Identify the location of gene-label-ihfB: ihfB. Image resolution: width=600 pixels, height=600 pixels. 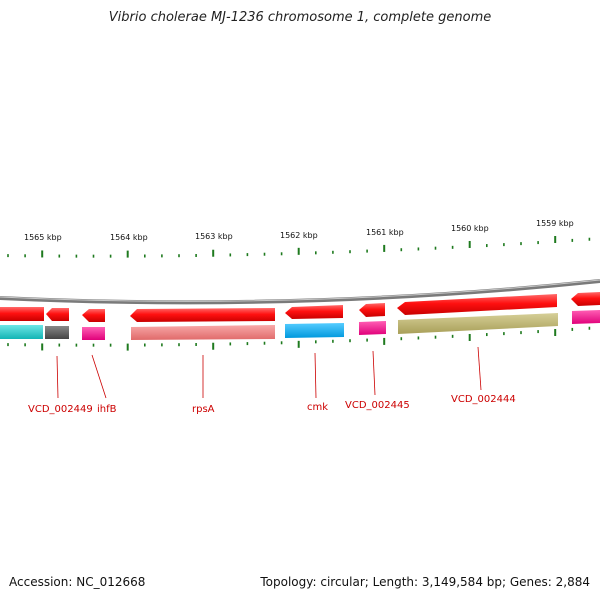
(107, 409).